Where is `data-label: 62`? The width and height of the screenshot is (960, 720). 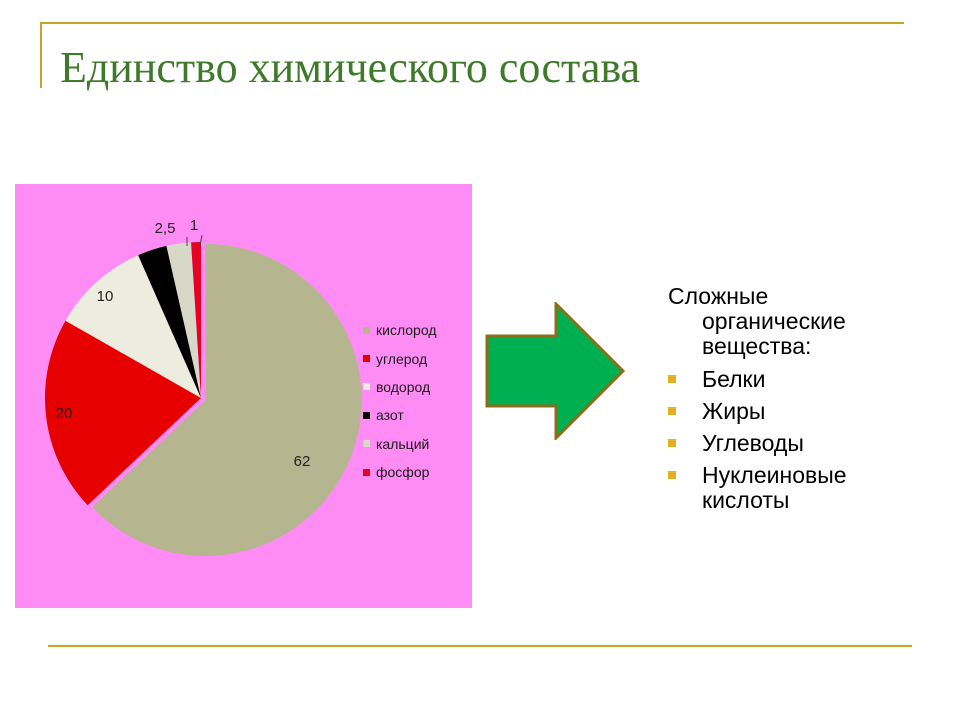 data-label: 62 is located at coordinates (302, 461).